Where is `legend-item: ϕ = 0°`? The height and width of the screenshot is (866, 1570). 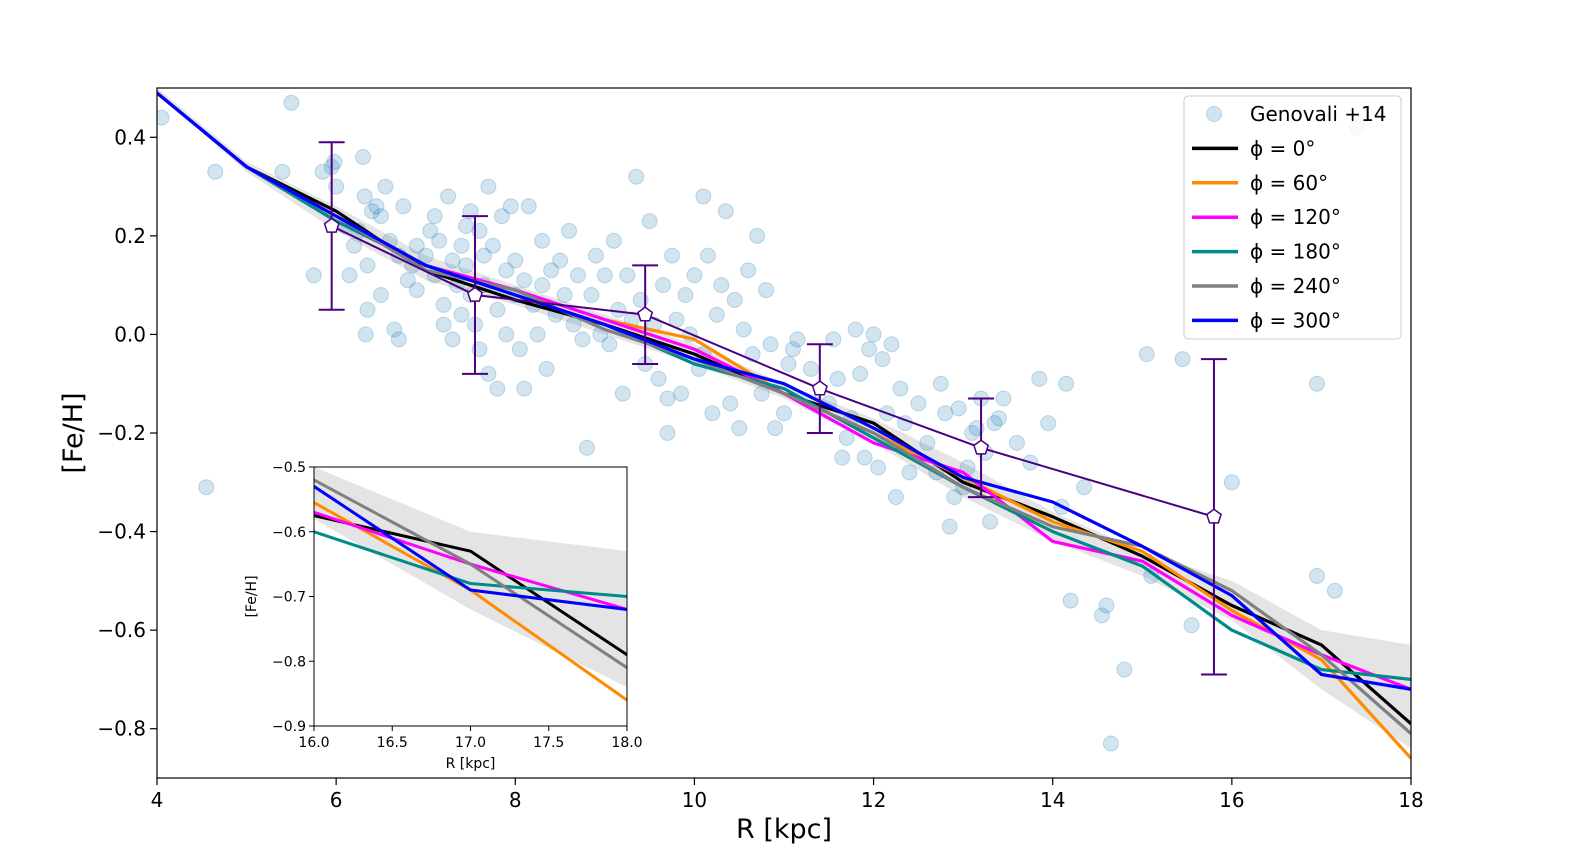 legend-item: ϕ = 0° is located at coordinates (1253, 148).